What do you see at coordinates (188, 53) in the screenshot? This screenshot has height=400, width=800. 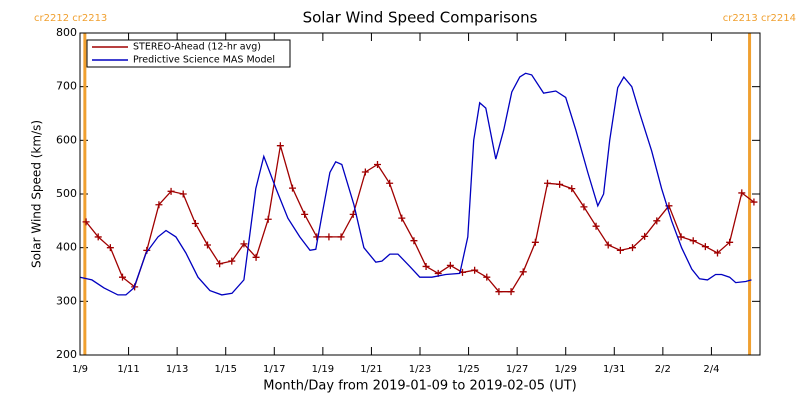 I see `legend-box` at bounding box center [188, 53].